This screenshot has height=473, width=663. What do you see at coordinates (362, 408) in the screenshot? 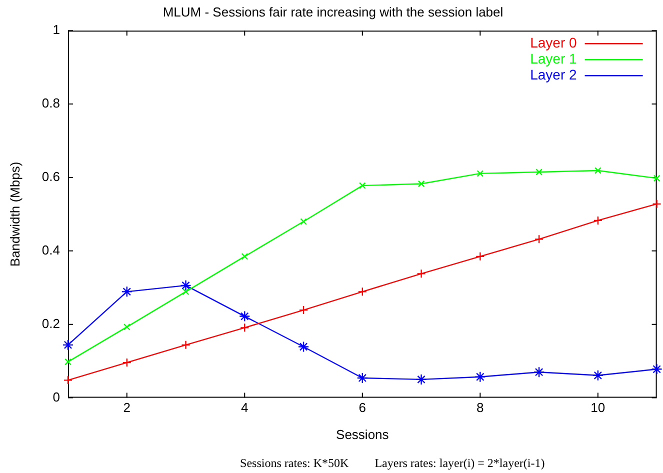
I see `x-tick-label: 6` at bounding box center [362, 408].